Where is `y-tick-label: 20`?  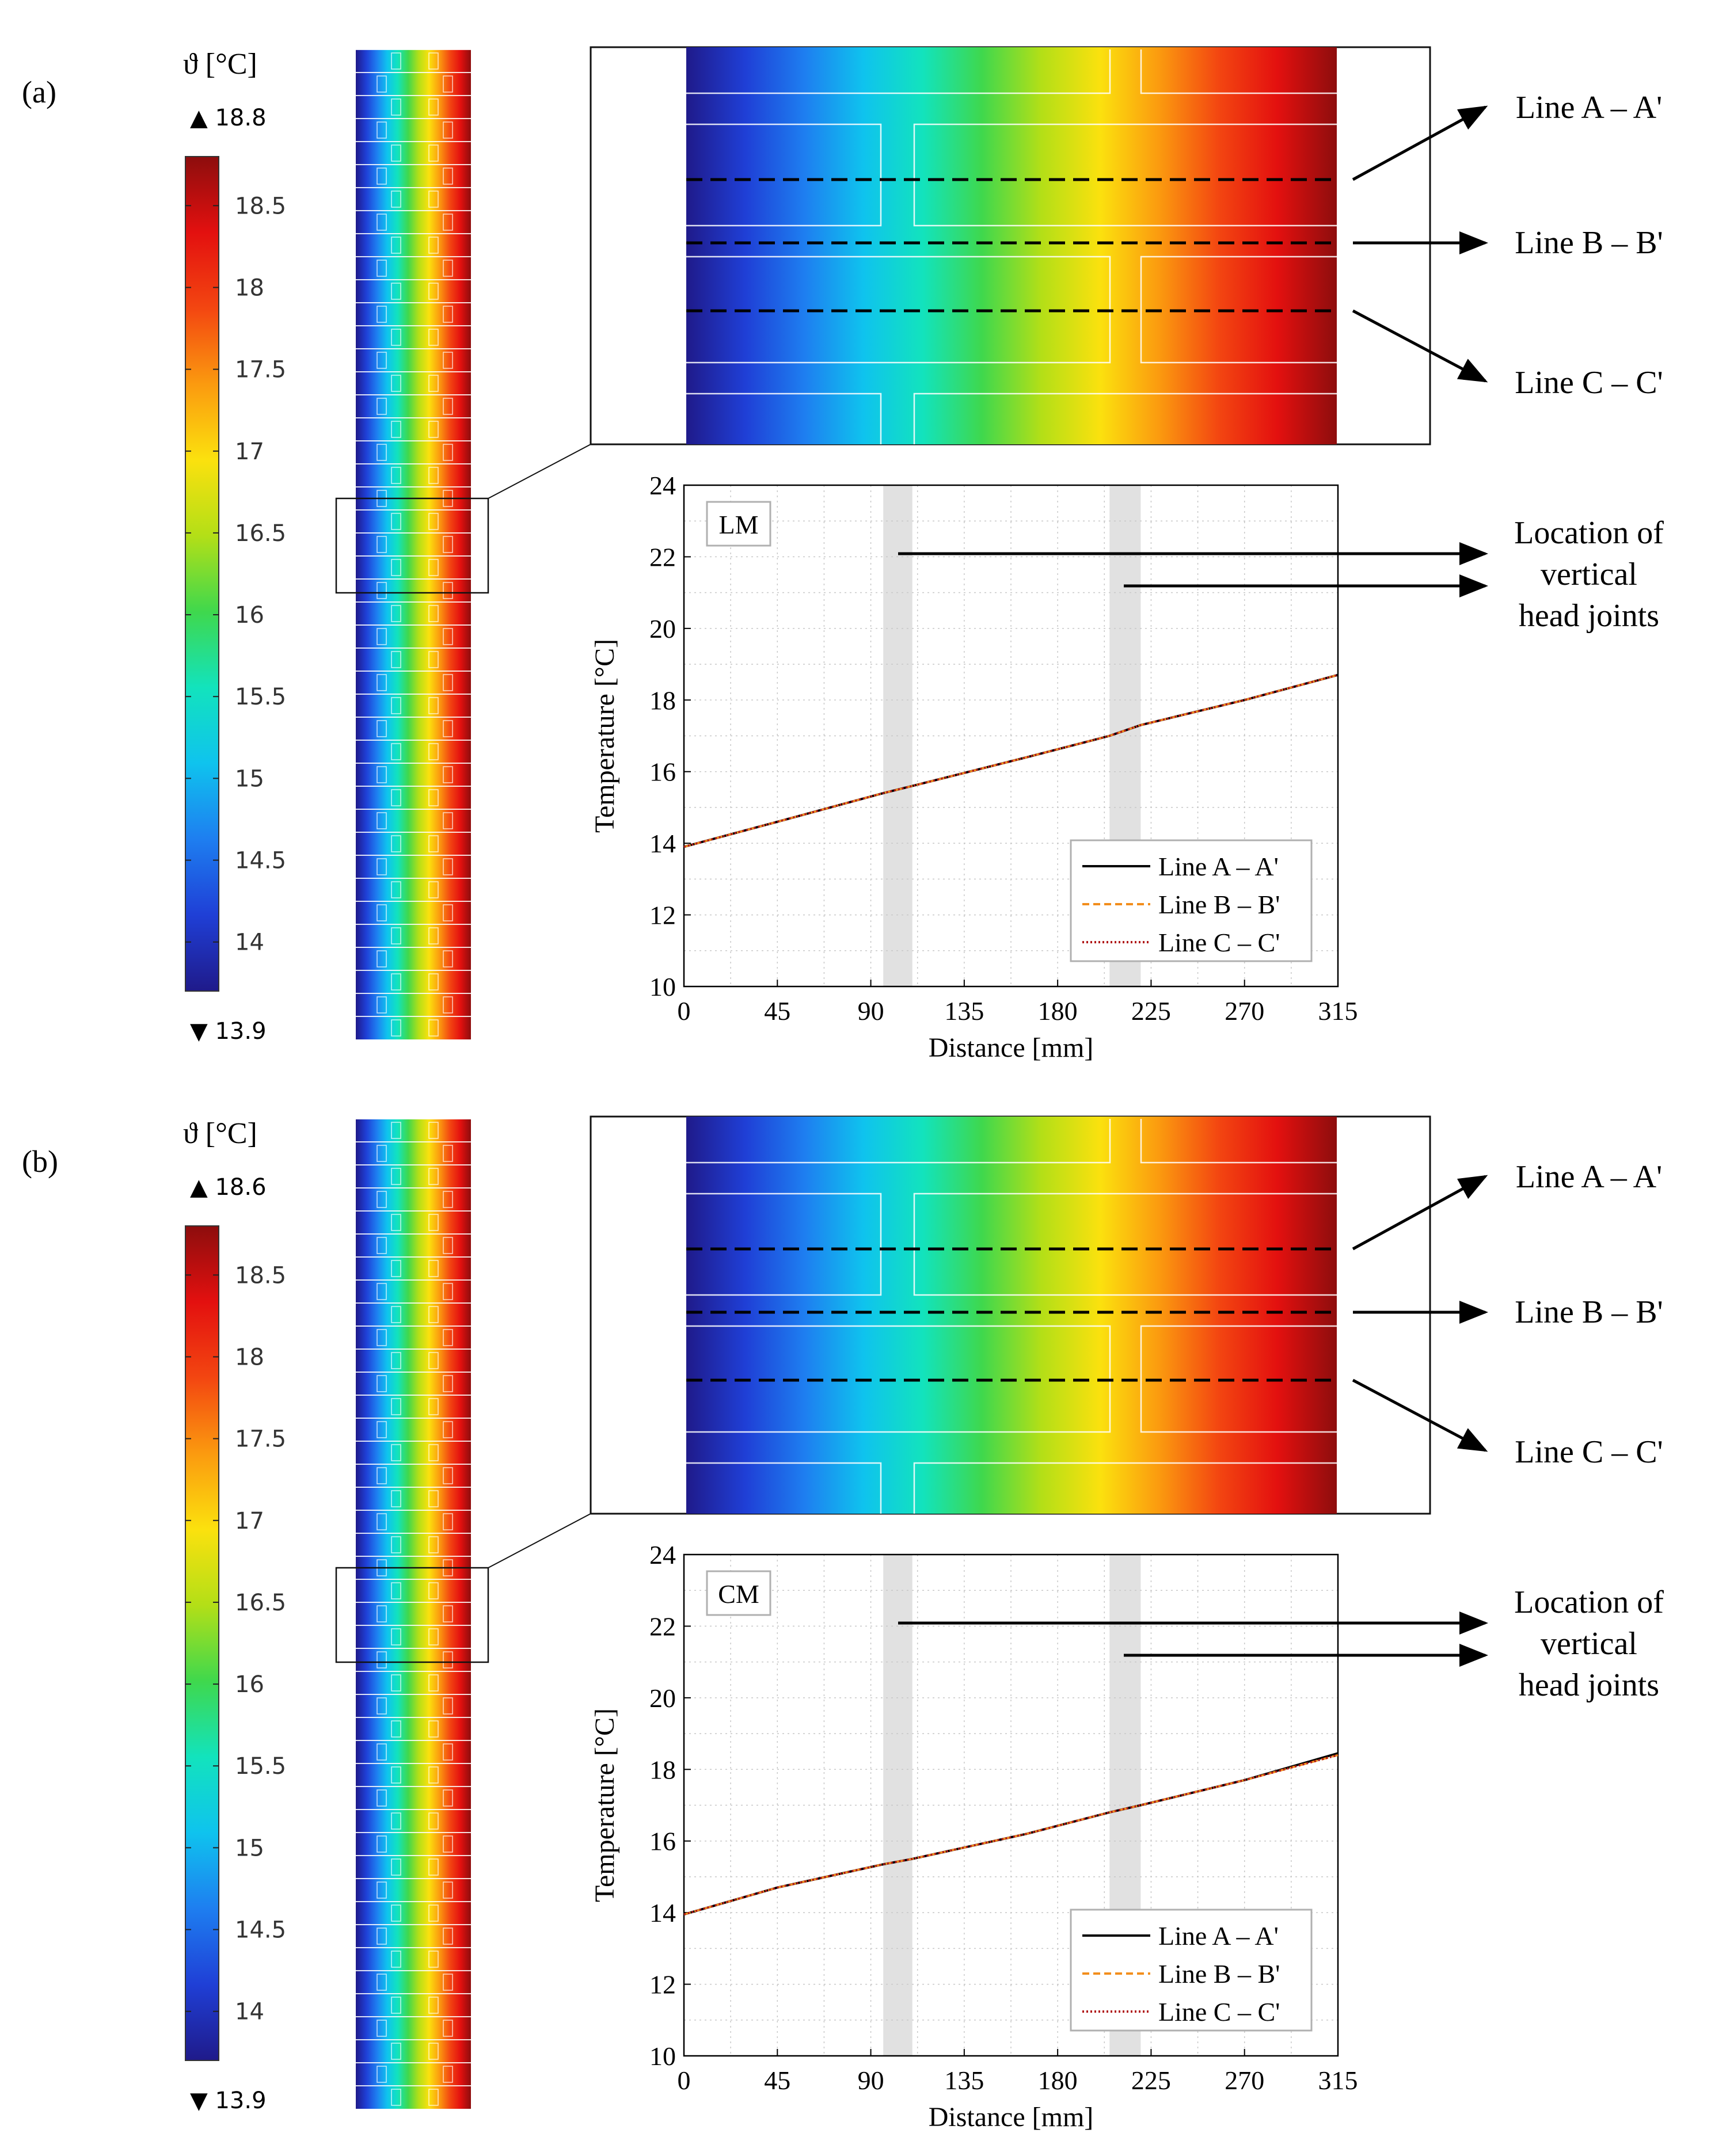 y-tick-label: 20 is located at coordinates (663, 1698).